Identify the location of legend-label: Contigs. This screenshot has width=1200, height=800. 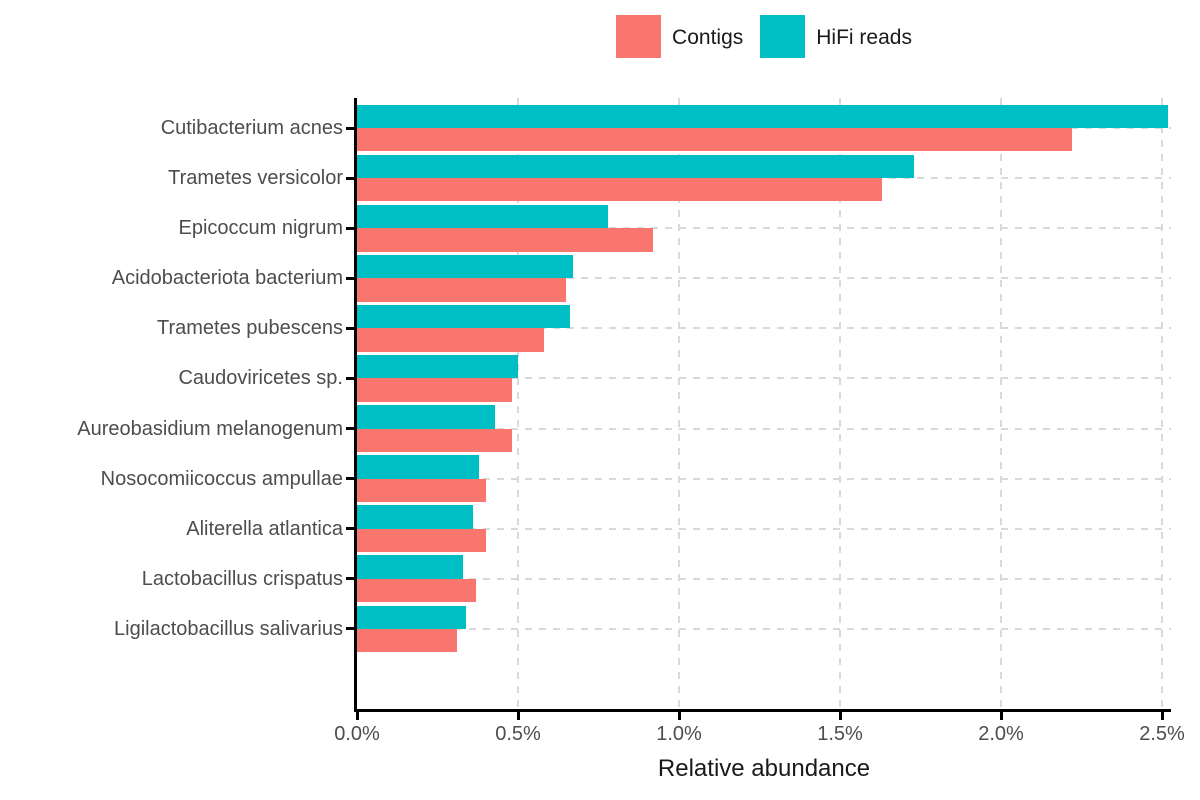
(708, 37).